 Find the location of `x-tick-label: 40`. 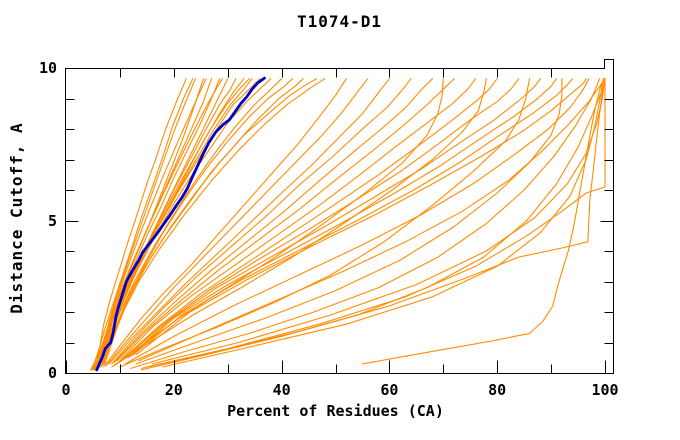

x-tick-label: 40 is located at coordinates (281, 390).